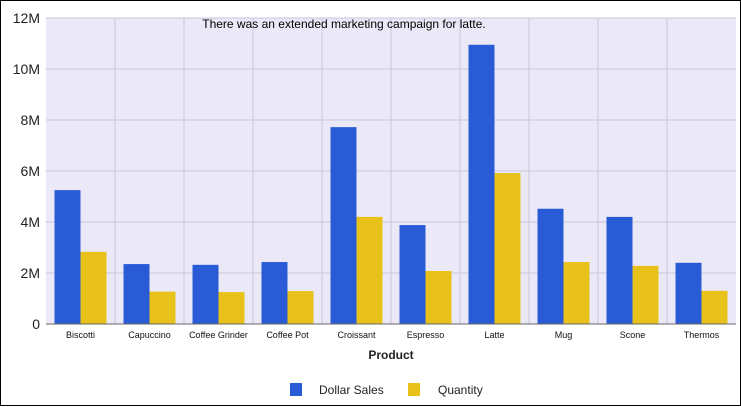 The width and height of the screenshot is (741, 407). I want to click on y-tick-label: 12M, so click(26, 18).